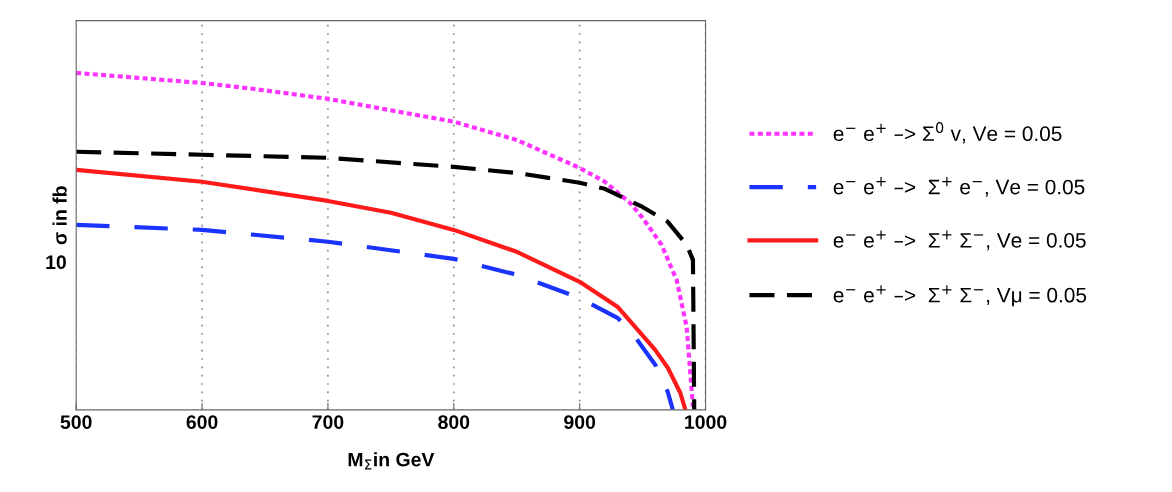 The width and height of the screenshot is (1172, 492). I want to click on x-tick-label: 900, so click(580, 422).